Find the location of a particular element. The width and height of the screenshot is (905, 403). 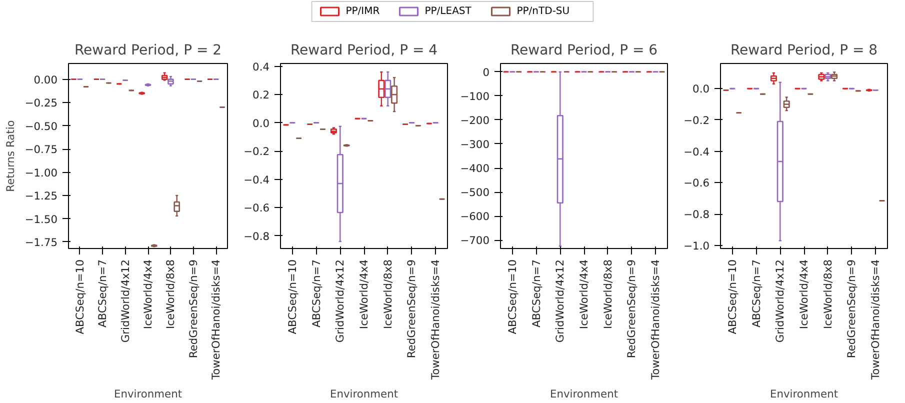

y-tick-label: −0.50 is located at coordinates (41, 126).